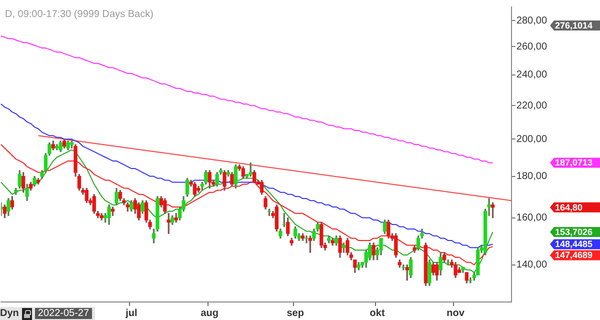  What do you see at coordinates (532, 218) in the screenshot?
I see `y-tick-label: 160,00` at bounding box center [532, 218].